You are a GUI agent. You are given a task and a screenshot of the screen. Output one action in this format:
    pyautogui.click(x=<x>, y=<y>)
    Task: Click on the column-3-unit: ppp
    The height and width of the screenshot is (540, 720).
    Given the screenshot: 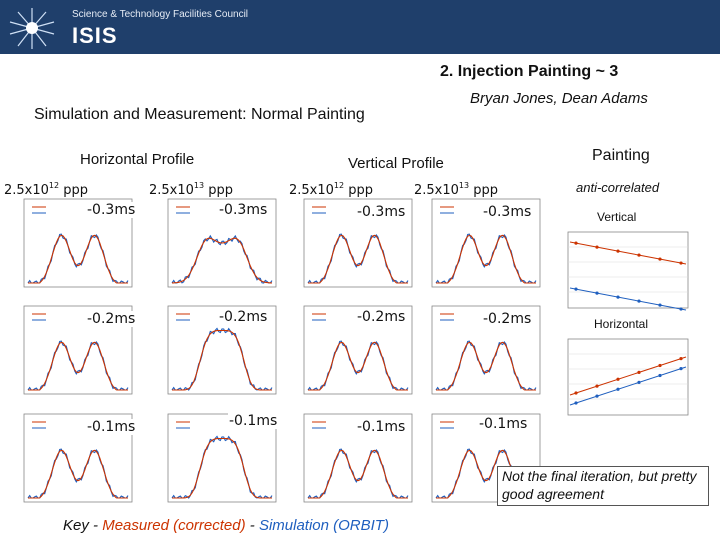 What is the action you would take?
    pyautogui.click(x=358, y=190)
    